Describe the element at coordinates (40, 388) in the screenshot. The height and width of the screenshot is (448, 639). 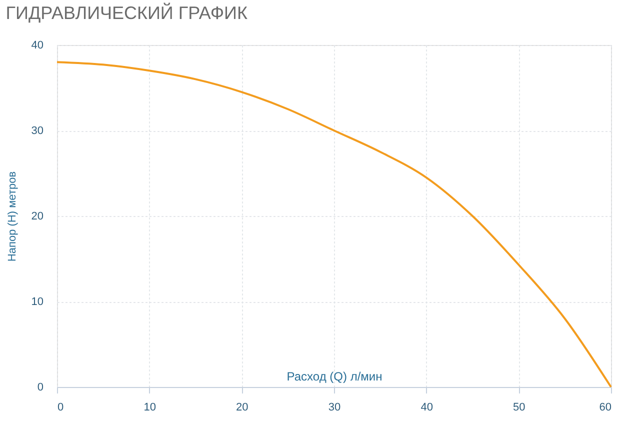
I see `y-tick-label: 0` at that location.